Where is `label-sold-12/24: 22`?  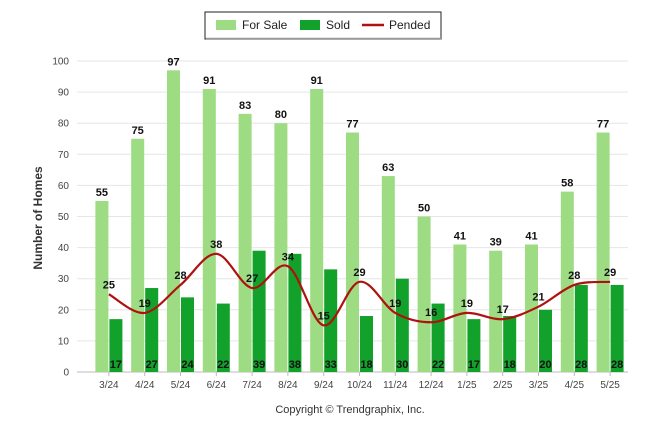 label-sold-12/24: 22 is located at coordinates (438, 365).